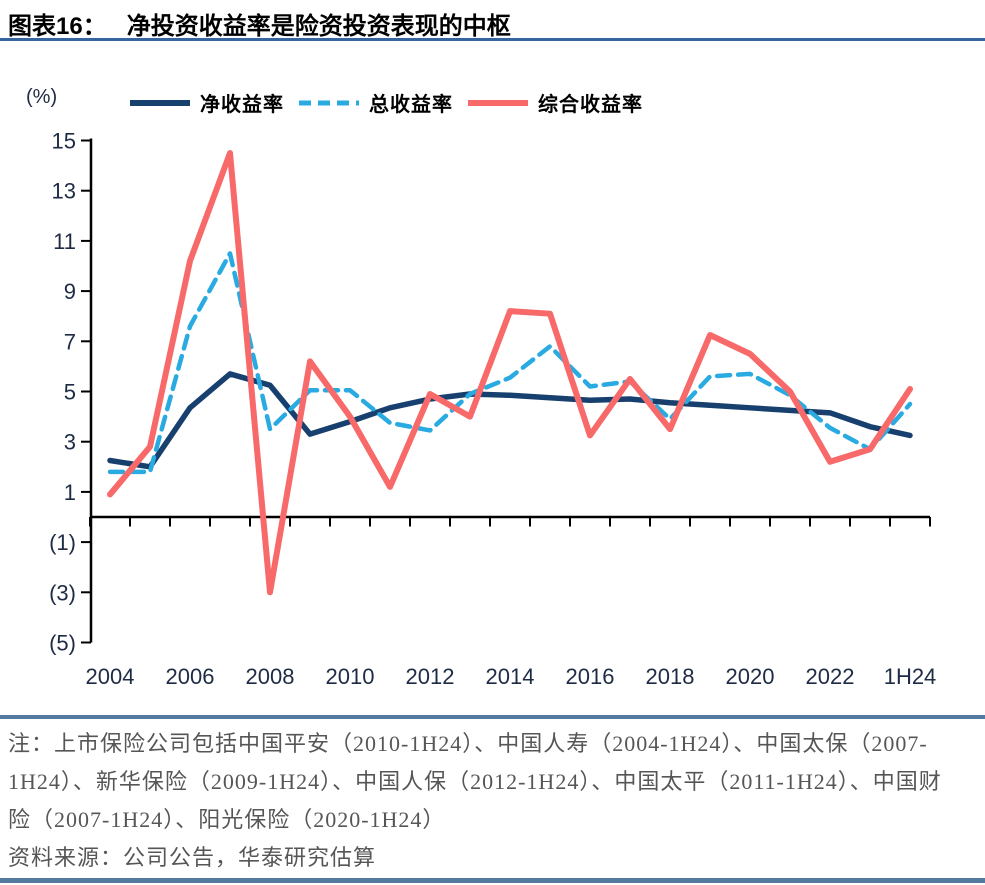  What do you see at coordinates (750, 676) in the screenshot?
I see `x-tick-label: 2020` at bounding box center [750, 676].